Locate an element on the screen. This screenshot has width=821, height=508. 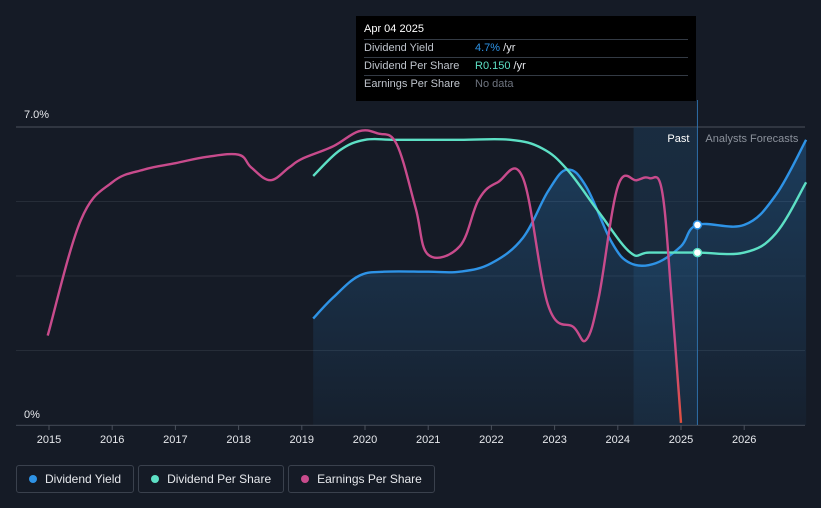
x-tick-label: 2017 is located at coordinates (175, 440).